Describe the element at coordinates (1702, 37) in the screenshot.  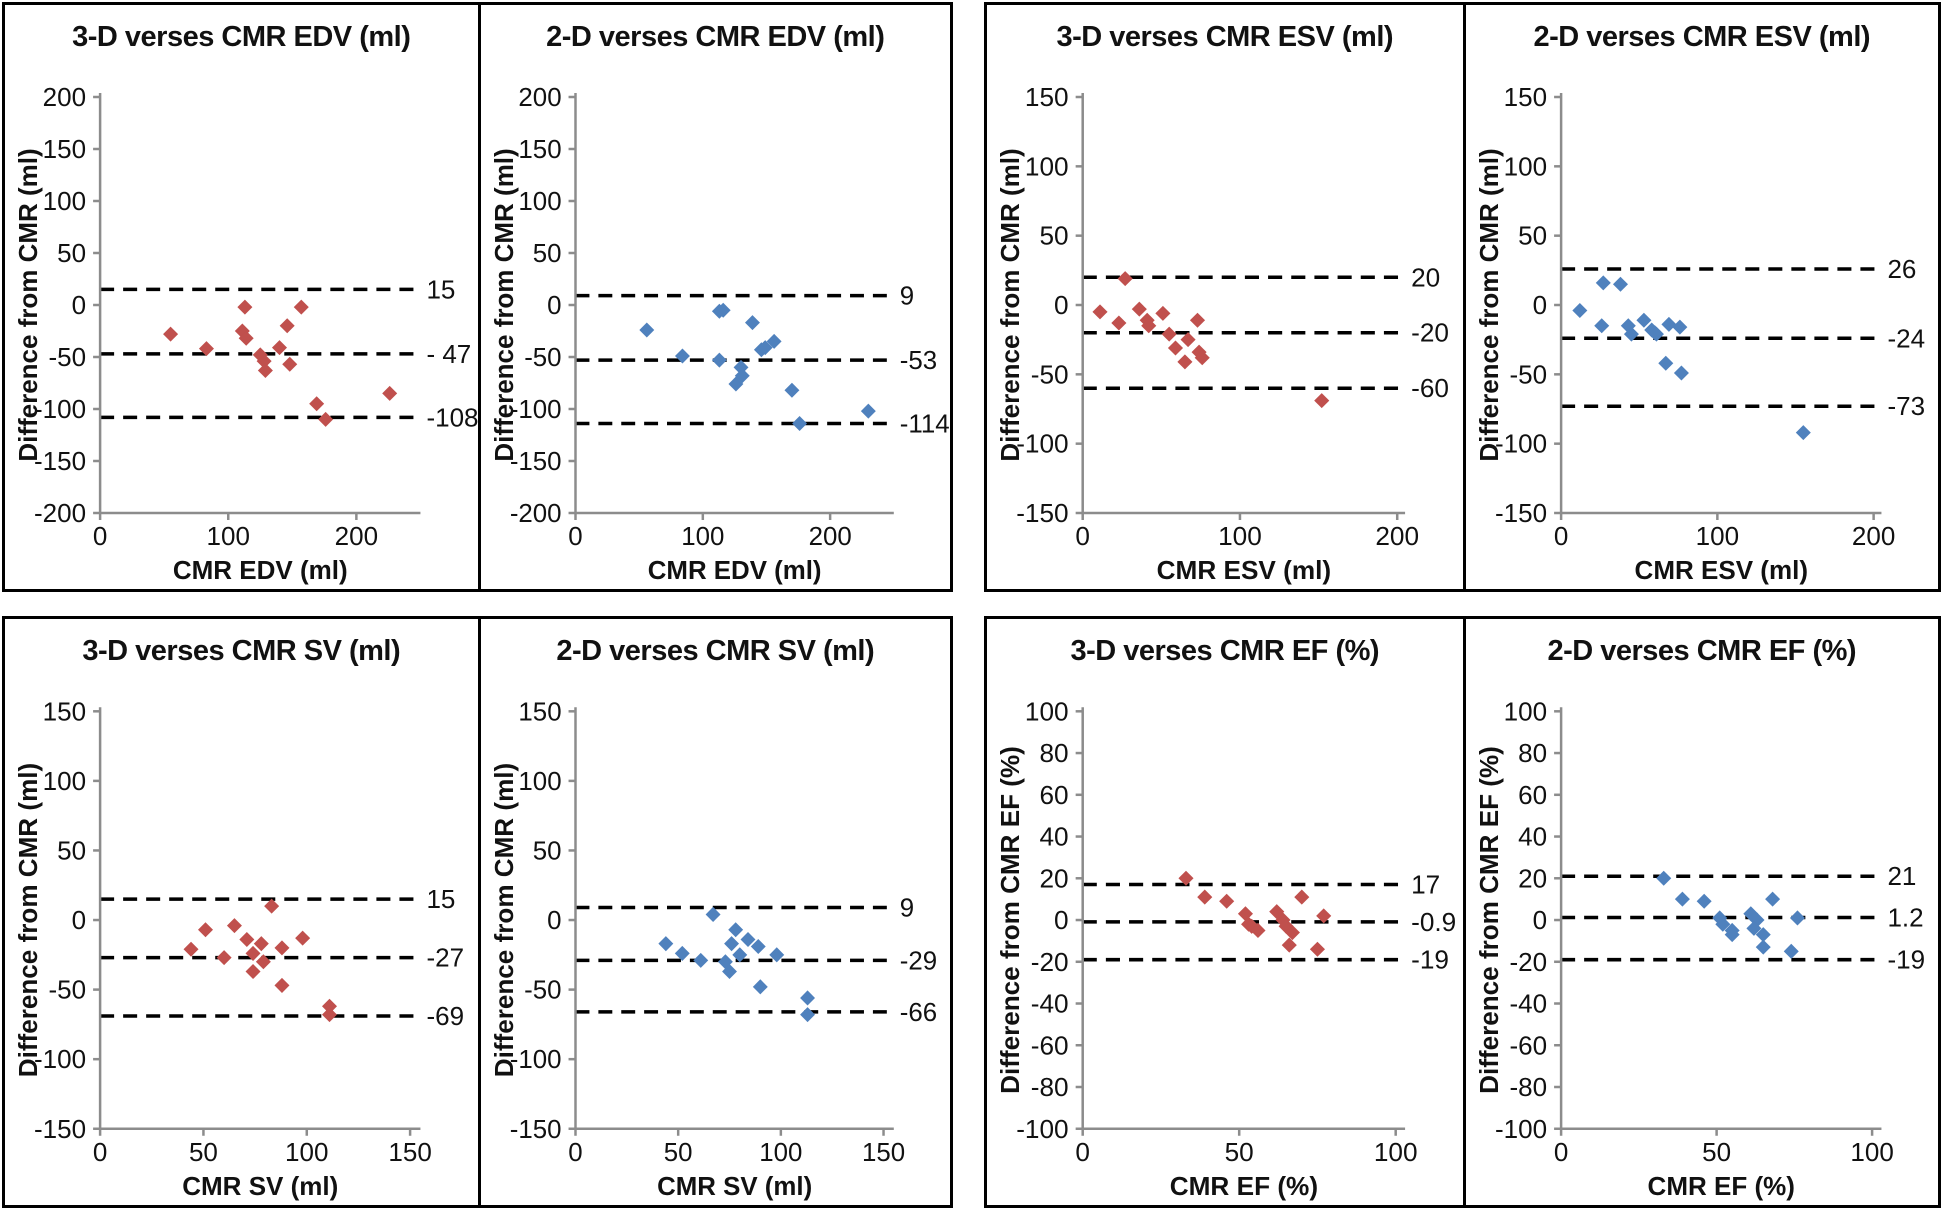
I see `plot-title: 2-D verses CMR ESV (ml)` at that location.